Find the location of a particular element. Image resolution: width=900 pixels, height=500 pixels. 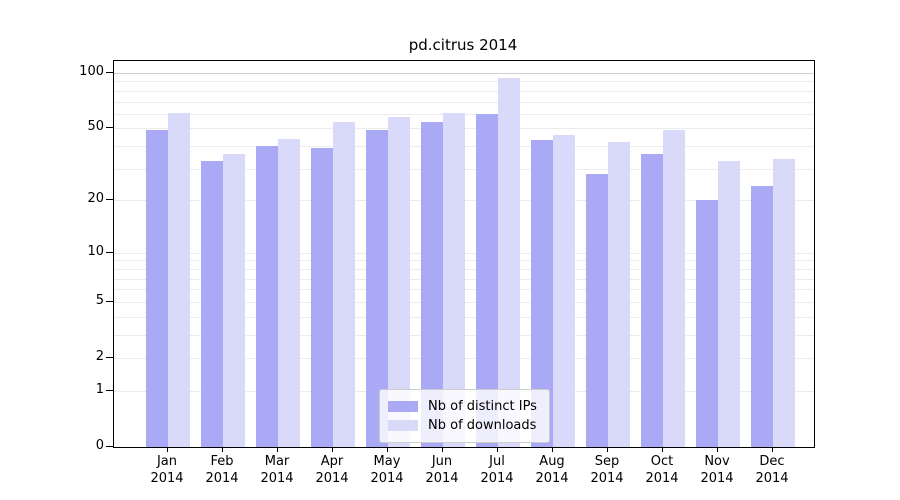

bar-downloads-nov is located at coordinates (729, 304).